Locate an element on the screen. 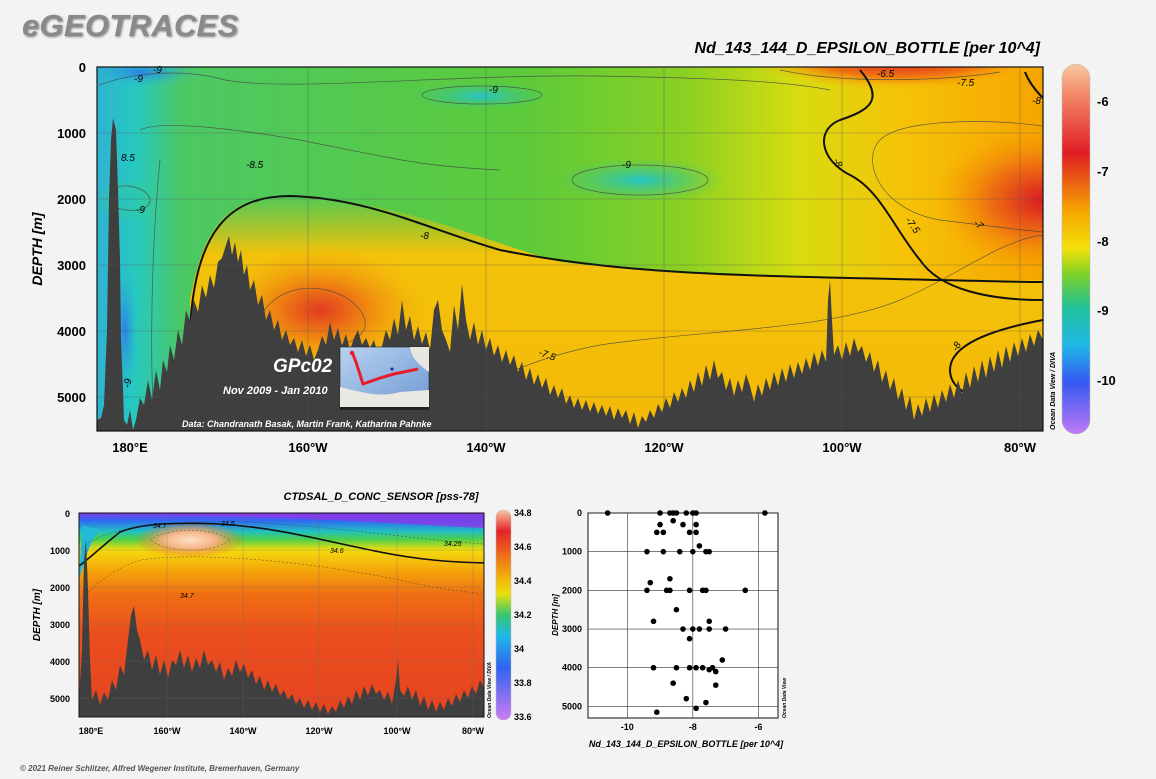  colorbar-tick: -6 is located at coordinates (1103, 101).